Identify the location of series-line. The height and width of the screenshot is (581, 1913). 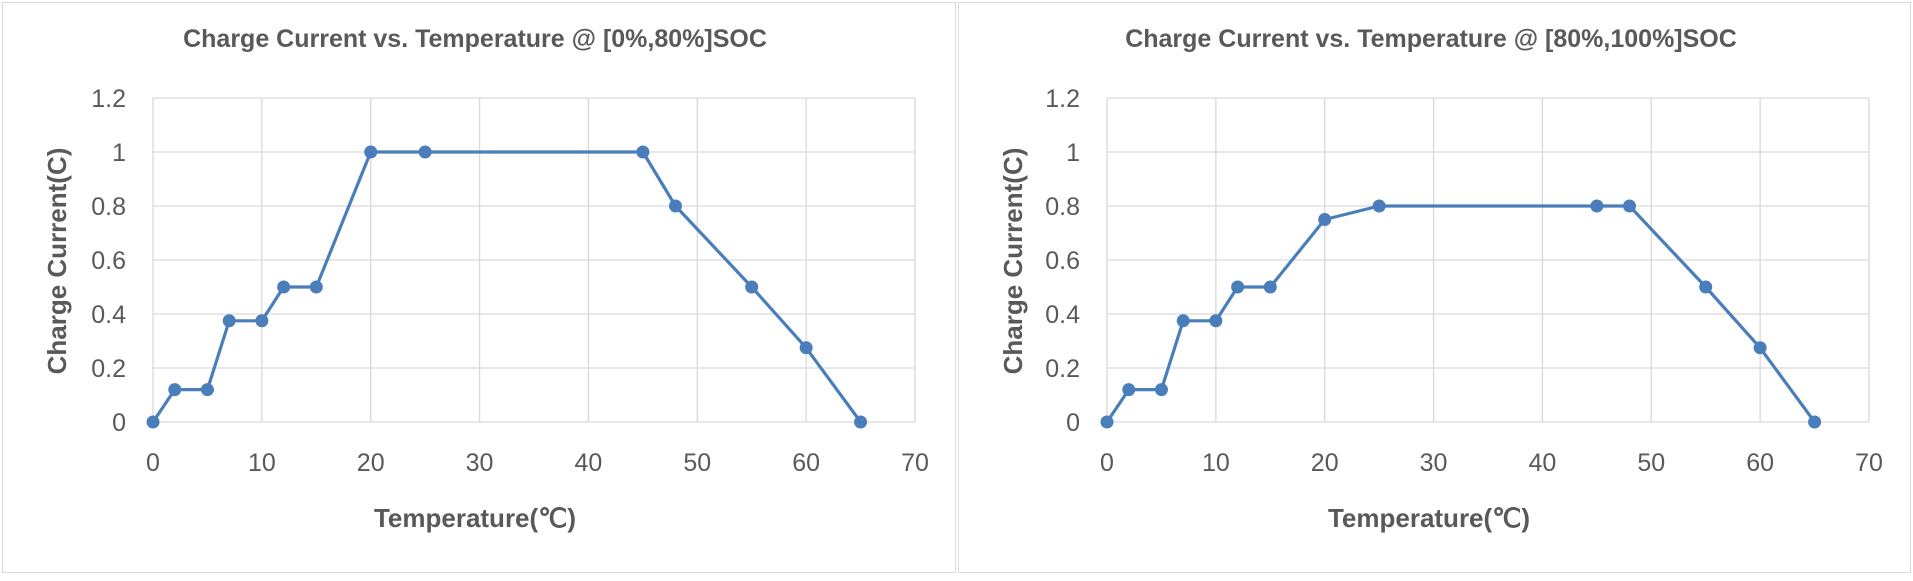
(1460, 313).